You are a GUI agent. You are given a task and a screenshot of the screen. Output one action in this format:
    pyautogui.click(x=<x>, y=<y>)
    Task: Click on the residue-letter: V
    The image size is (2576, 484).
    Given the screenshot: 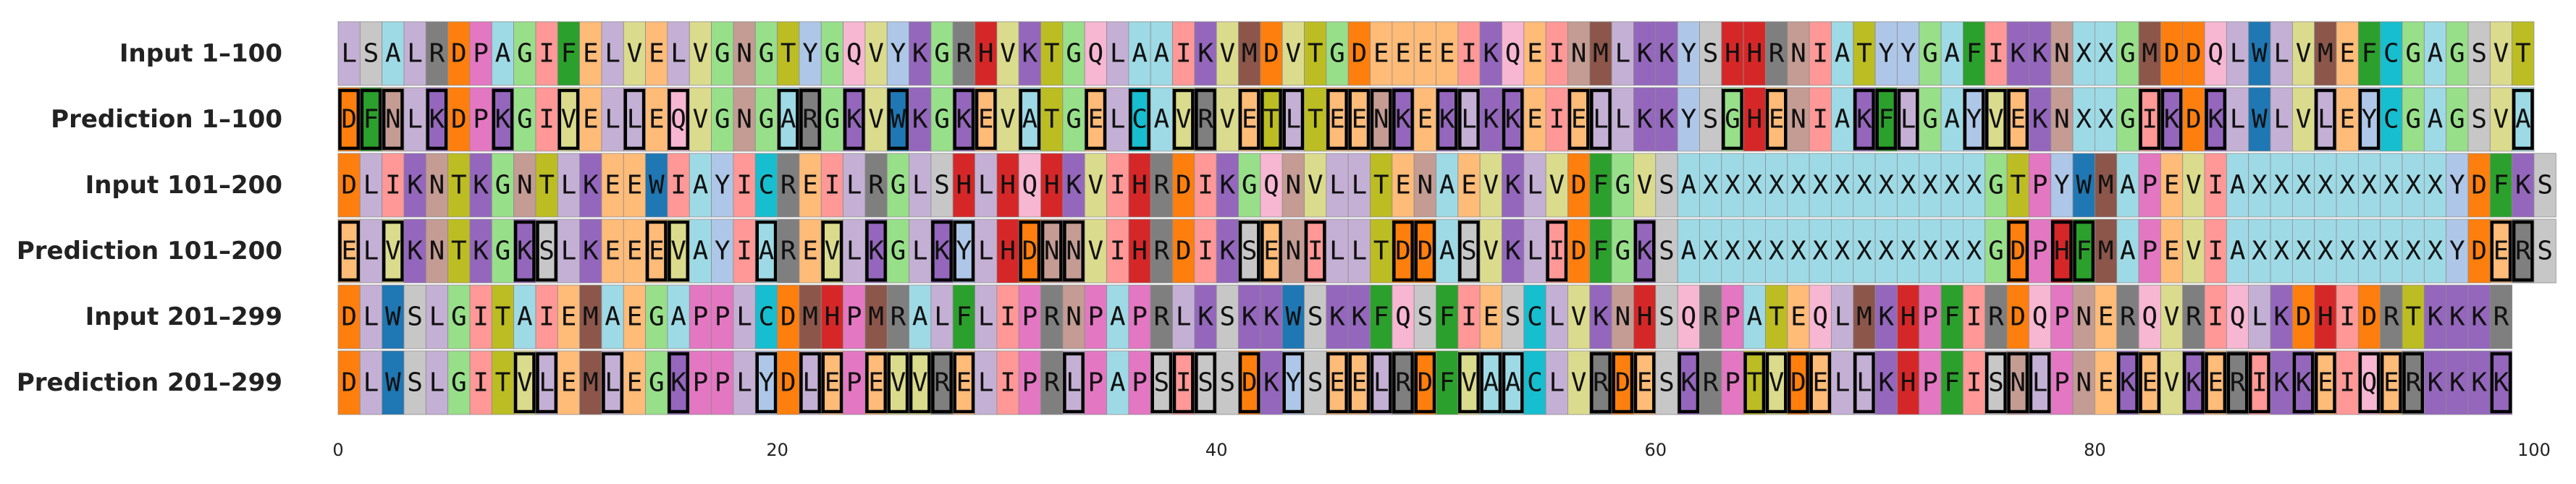 What is the action you would take?
    pyautogui.click(x=1228, y=54)
    